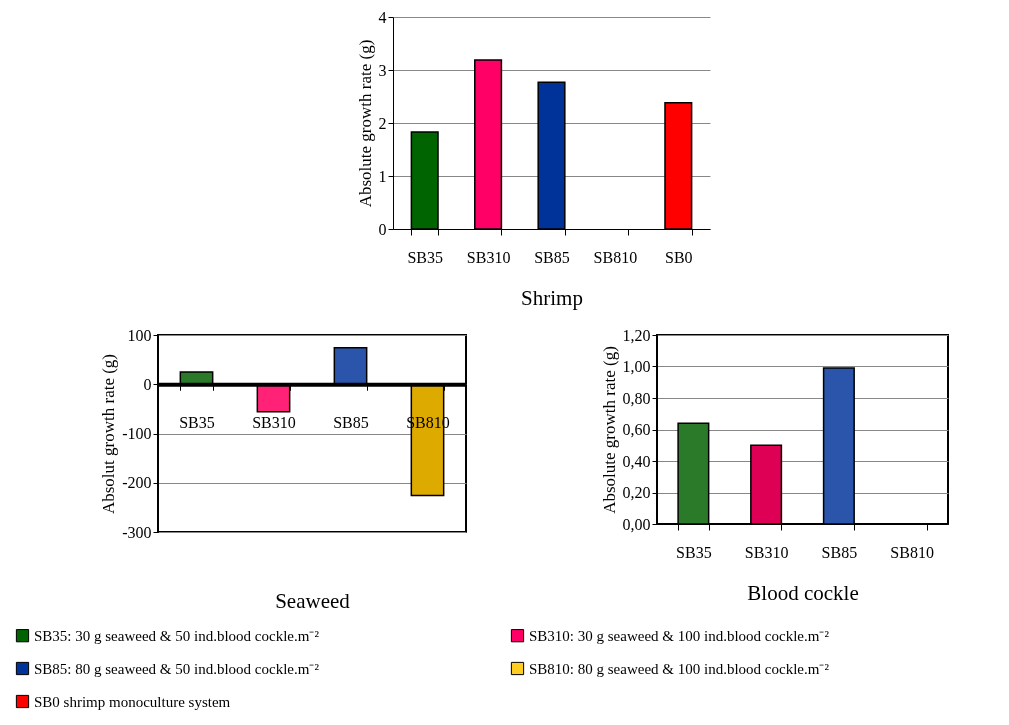  What do you see at coordinates (137, 433) in the screenshot?
I see `y-tick-label: -100` at bounding box center [137, 433].